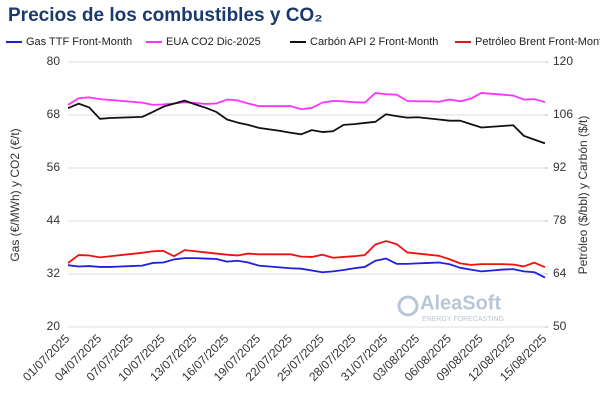 The height and width of the screenshot is (418, 600). What do you see at coordinates (563, 114) in the screenshot?
I see `y2-tick-label: 106` at bounding box center [563, 114].